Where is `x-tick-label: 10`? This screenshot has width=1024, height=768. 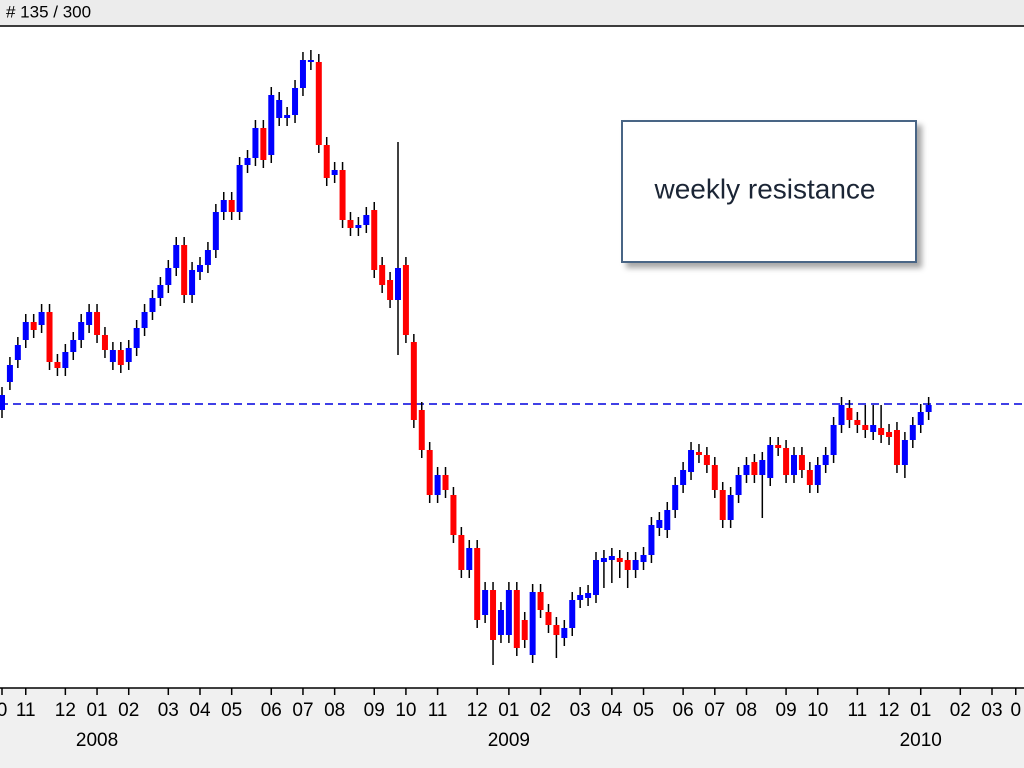 x-tick-label: 10 is located at coordinates (817, 710).